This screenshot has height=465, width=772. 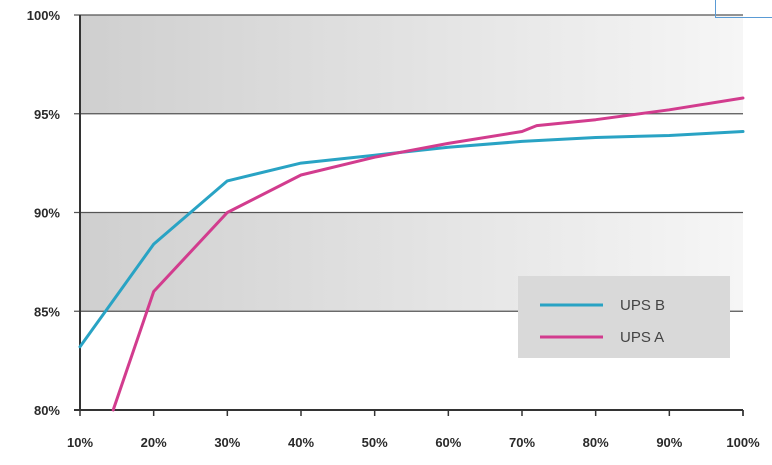 I want to click on legend: UPS B UPS A, so click(x=624, y=317).